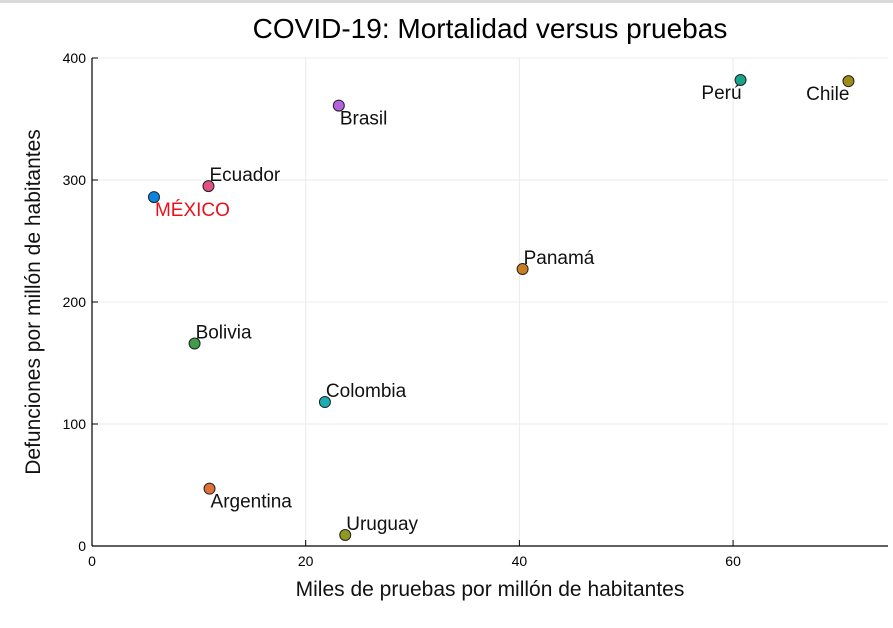  Describe the element at coordinates (75, 424) in the screenshot. I see `y-tick-label: 100` at that location.